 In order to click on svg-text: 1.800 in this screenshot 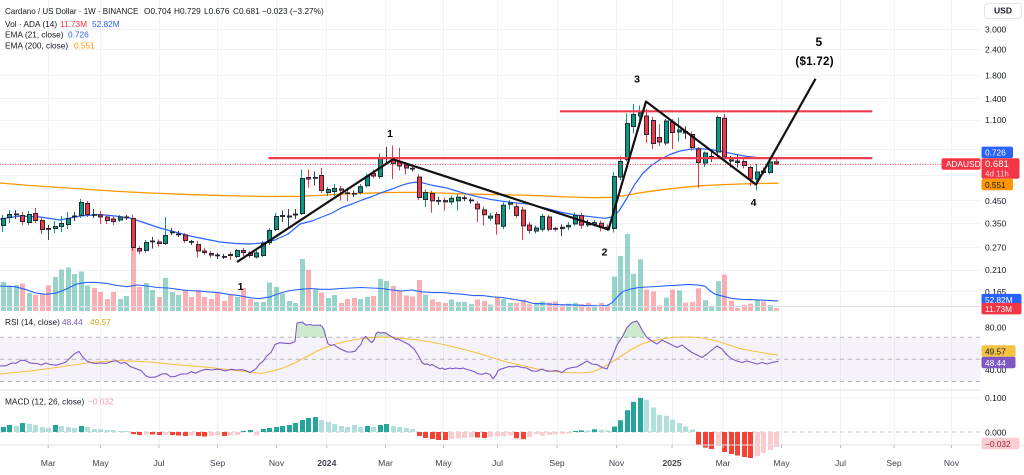, I will do `click(996, 75)`.